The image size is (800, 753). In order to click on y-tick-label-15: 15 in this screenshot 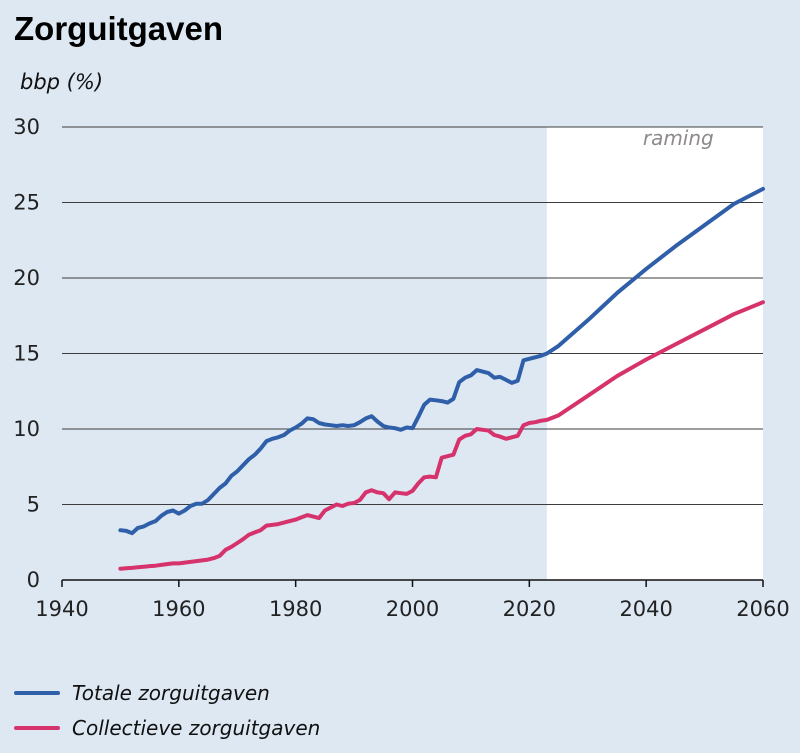, I will do `click(26, 354)`.